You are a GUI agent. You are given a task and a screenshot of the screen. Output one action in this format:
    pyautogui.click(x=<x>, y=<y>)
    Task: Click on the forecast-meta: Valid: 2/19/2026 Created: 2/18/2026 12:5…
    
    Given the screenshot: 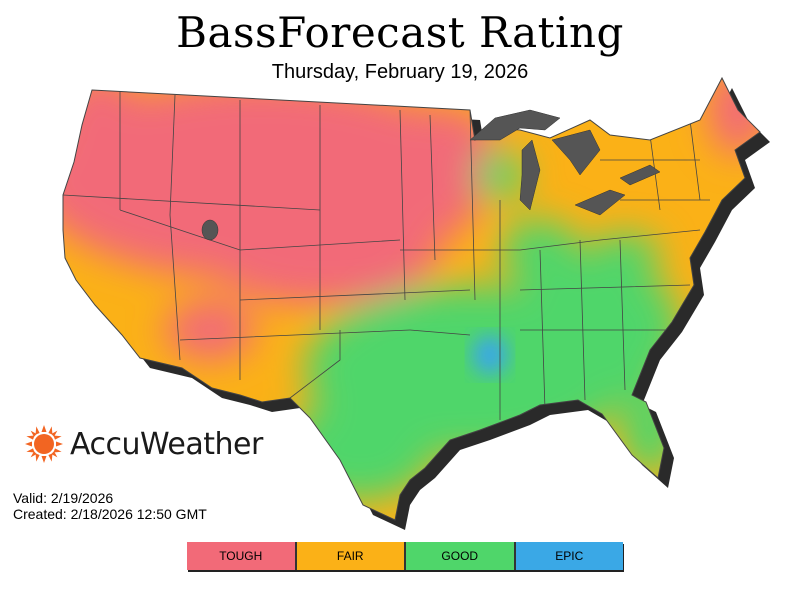 What is the action you would take?
    pyautogui.click(x=110, y=506)
    